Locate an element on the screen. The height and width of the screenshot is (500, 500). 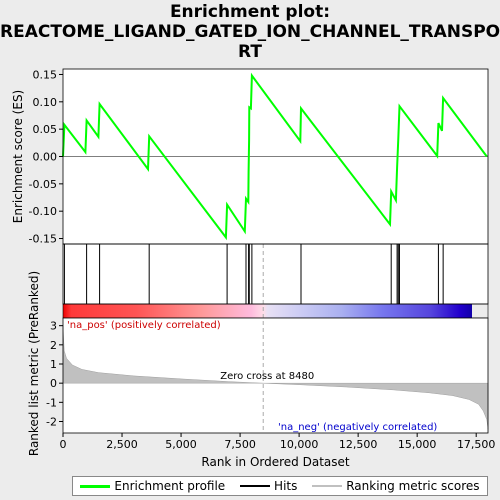
metric-y-axis-title: Ranked list metric (PreRanked) is located at coordinates (34, 363).